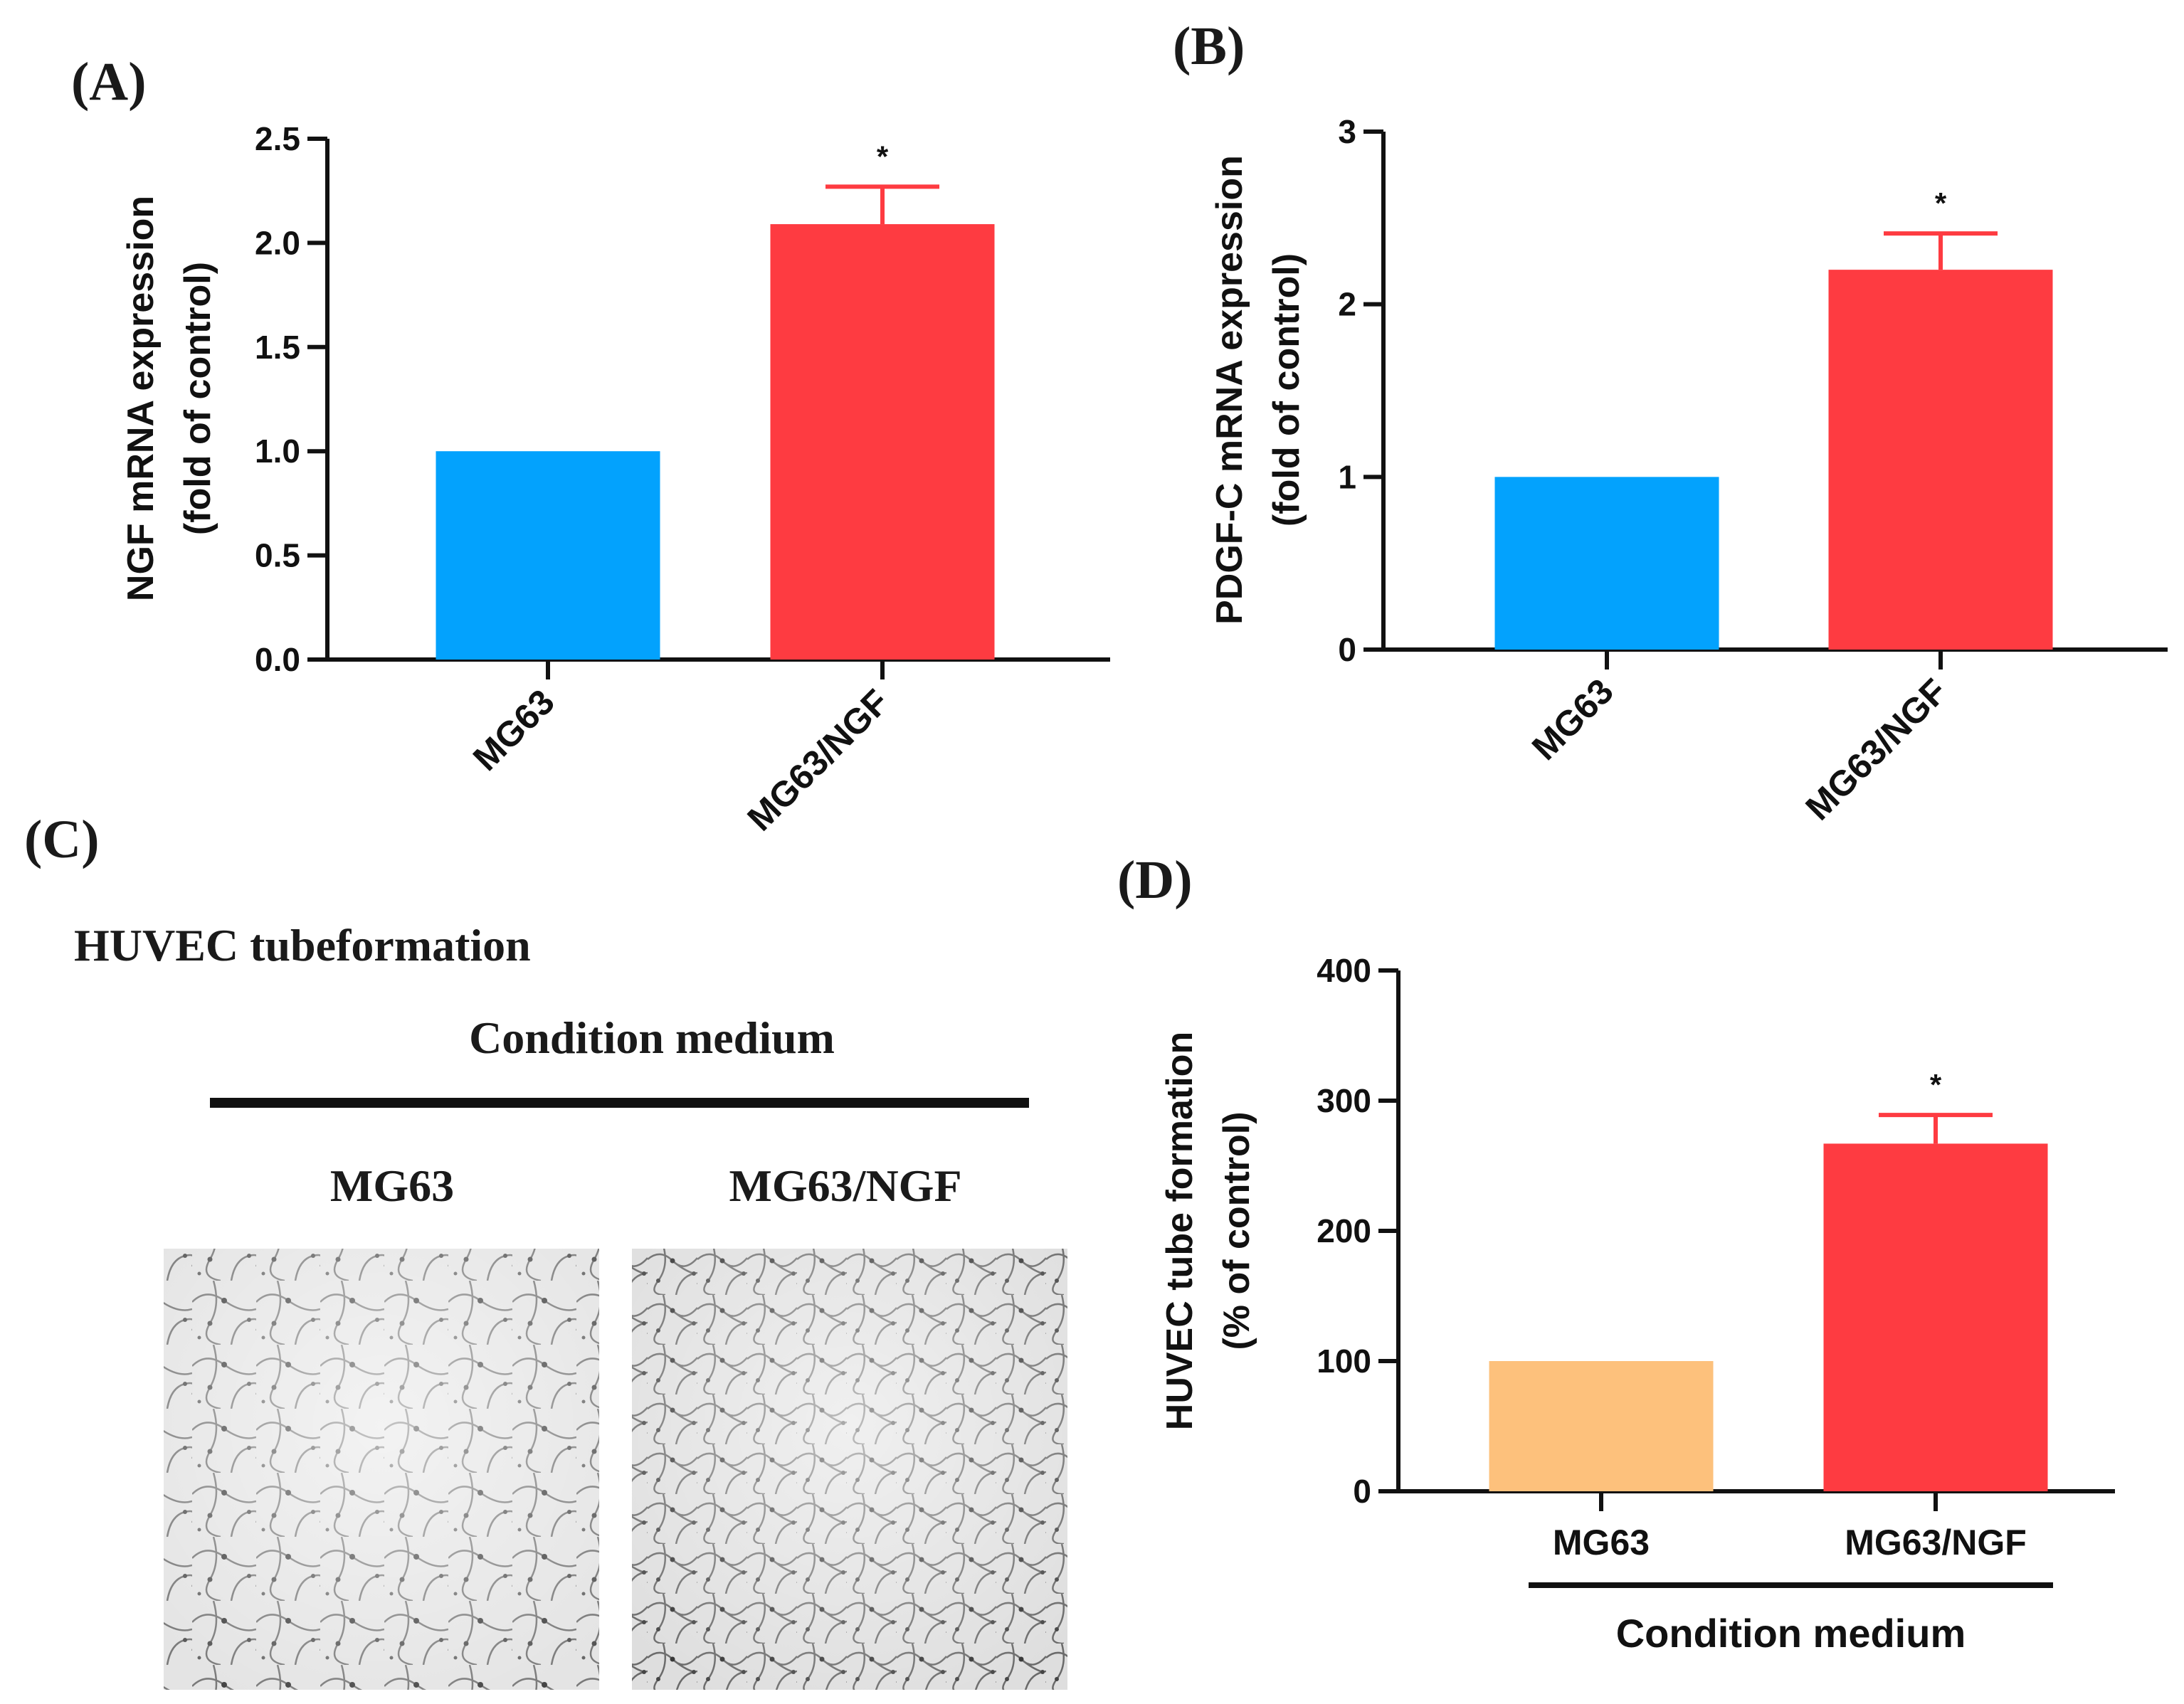 This screenshot has height=1704, width=2184. Describe the element at coordinates (1344, 970) in the screenshot. I see `chart-d-y-tick-label: 400` at that location.